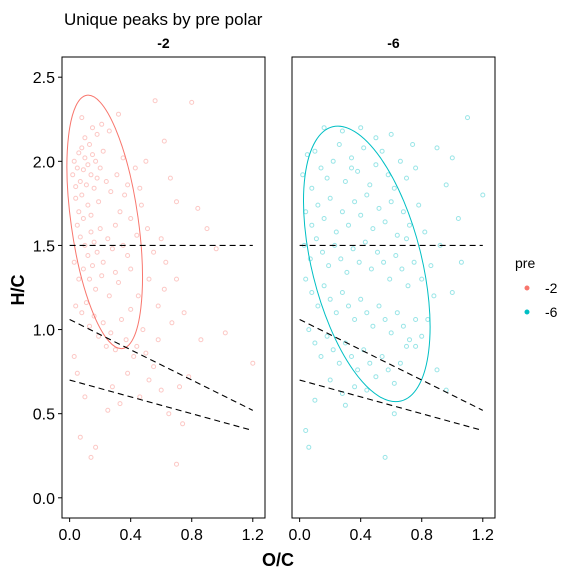 The image size is (576, 581). I want to click on legend-label: -2, so click(551, 288).